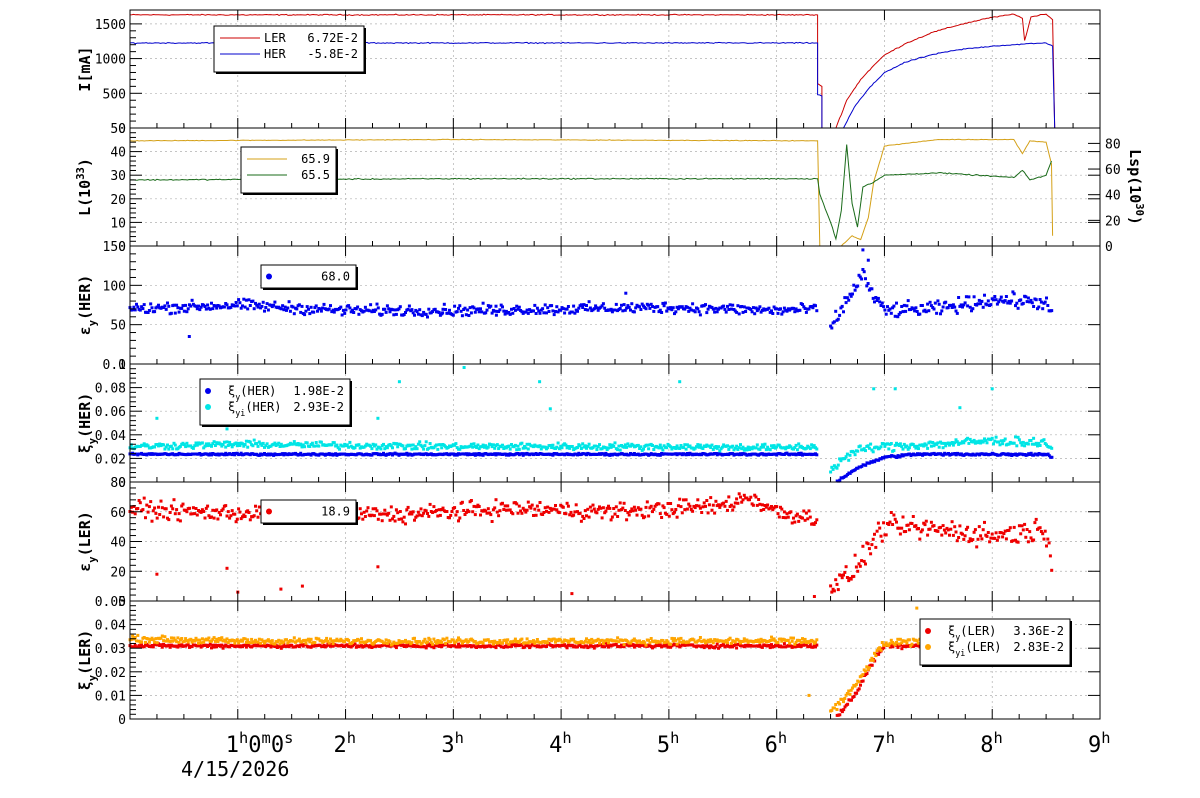 This screenshot has width=1200, height=798. What do you see at coordinates (84, 187) in the screenshot?
I see `y-axis-label: L(1033)` at bounding box center [84, 187].